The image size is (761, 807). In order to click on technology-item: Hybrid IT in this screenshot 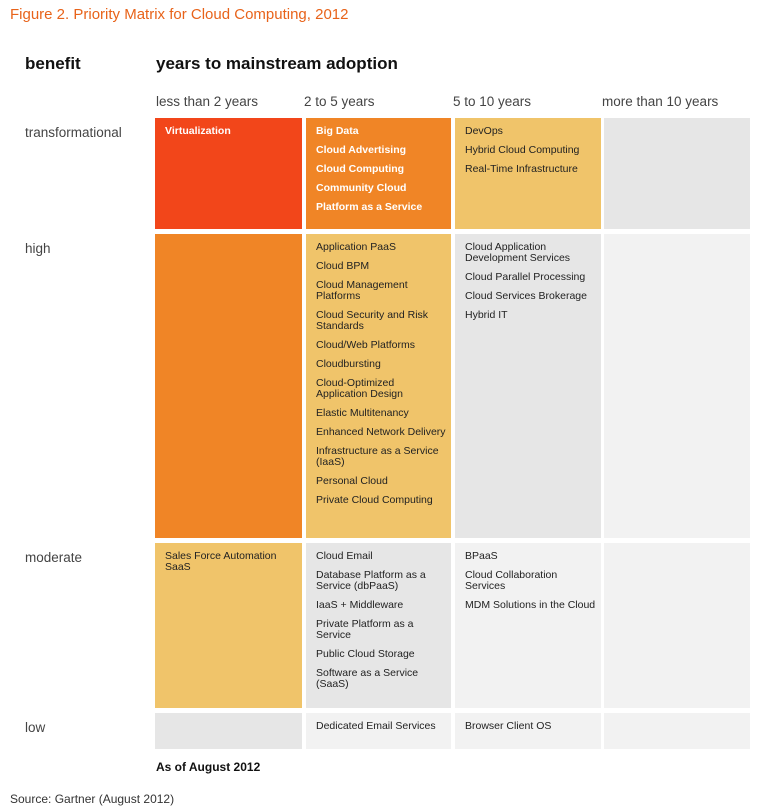, I will do `click(486, 315)`.